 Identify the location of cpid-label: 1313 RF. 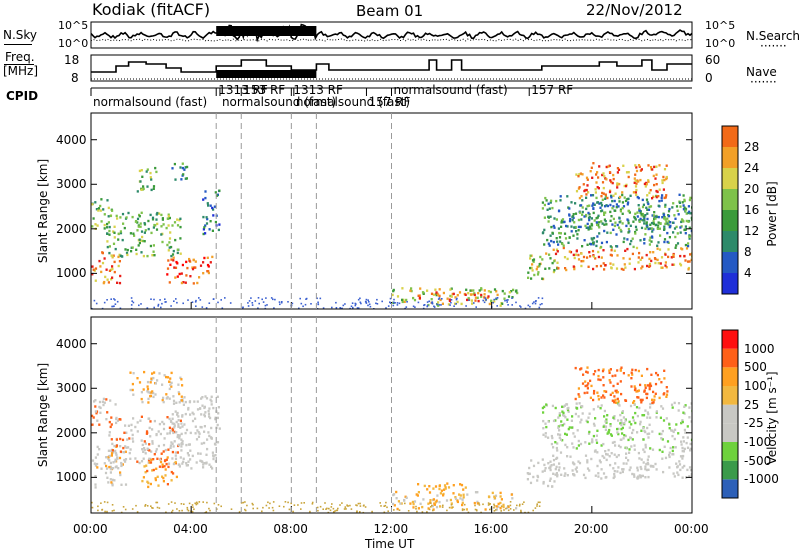
(243, 90).